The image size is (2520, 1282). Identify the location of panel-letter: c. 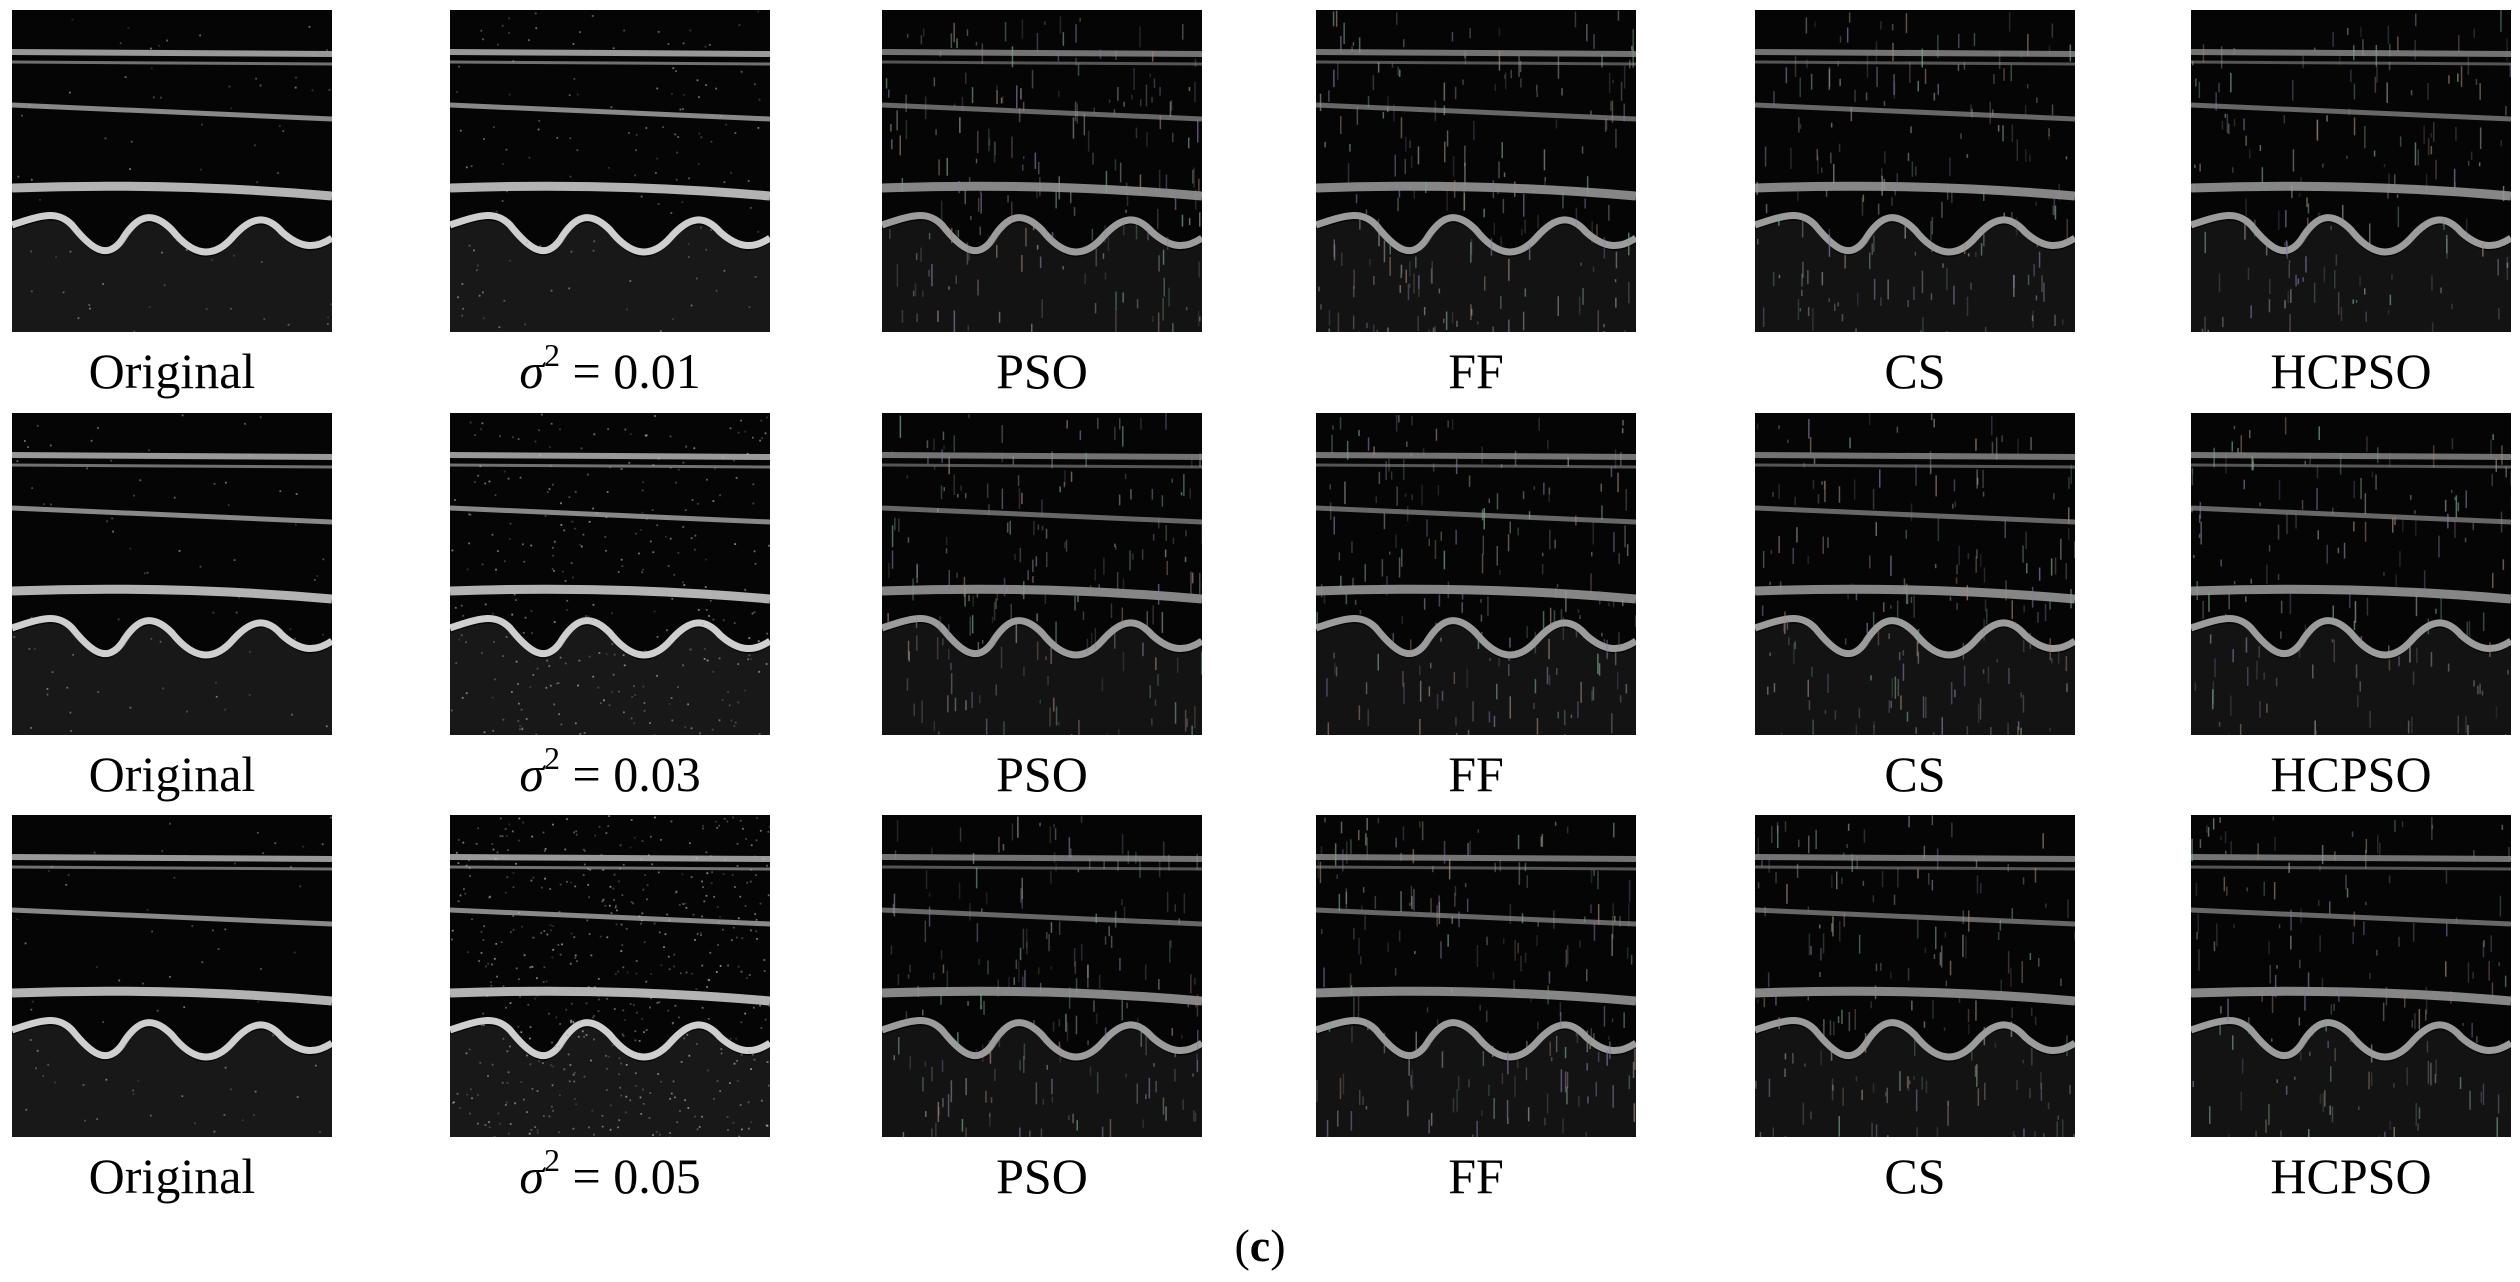
(1260, 1245).